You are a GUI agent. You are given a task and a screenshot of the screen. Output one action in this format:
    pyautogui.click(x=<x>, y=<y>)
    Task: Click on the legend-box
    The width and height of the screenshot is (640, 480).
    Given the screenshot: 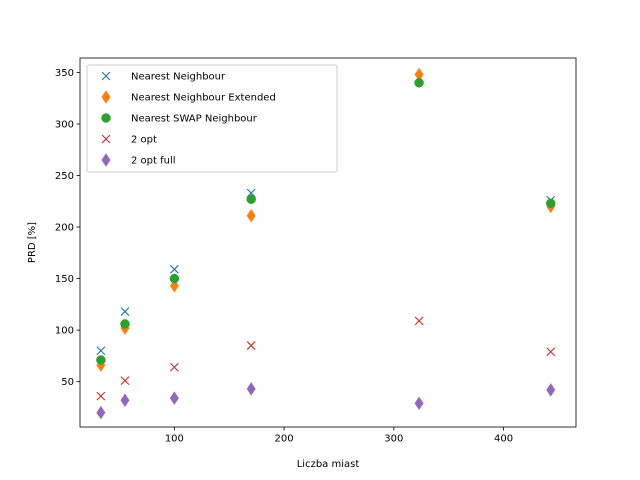 What is the action you would take?
    pyautogui.click(x=212, y=118)
    